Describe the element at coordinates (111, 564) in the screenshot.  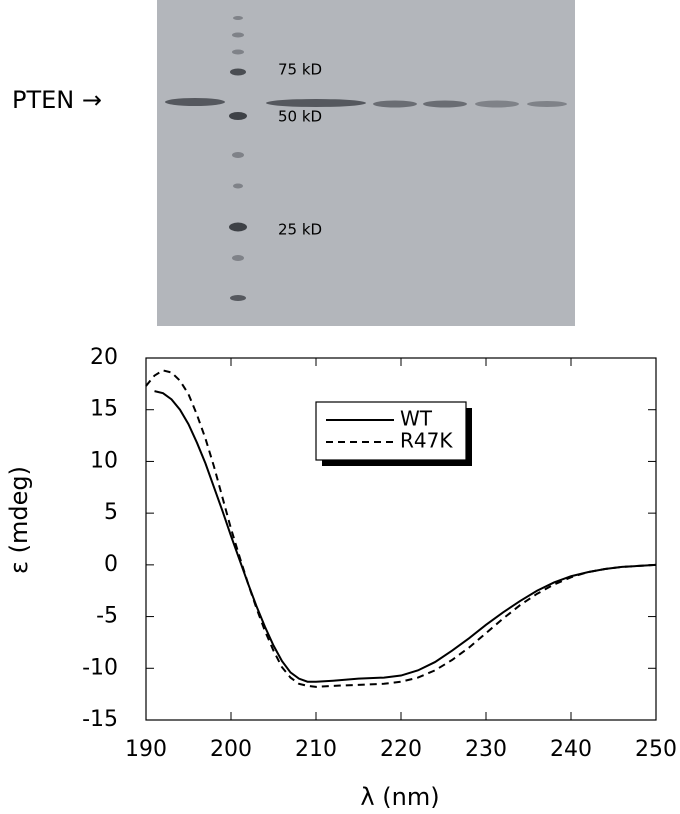
I see `y-tick-label: 0` at that location.